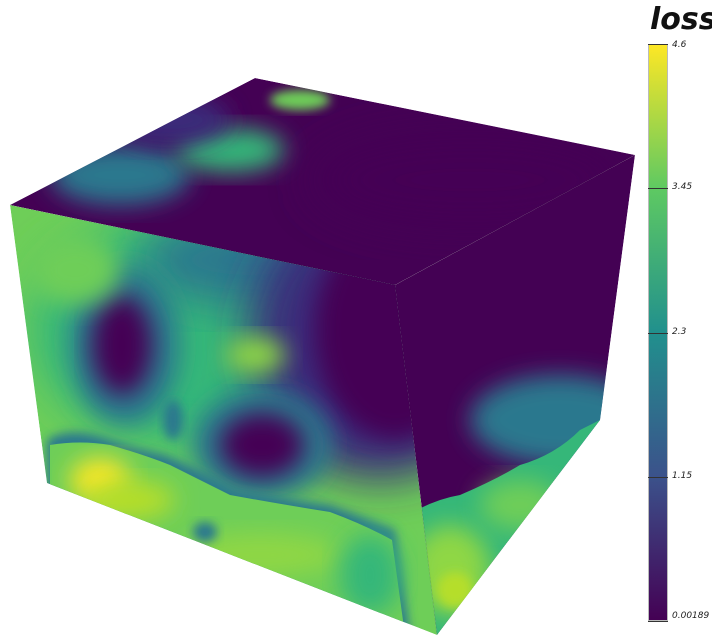 This screenshot has width=712, height=635. What do you see at coordinates (681, 19) in the screenshot?
I see `colorbar-title: loss` at bounding box center [681, 19].